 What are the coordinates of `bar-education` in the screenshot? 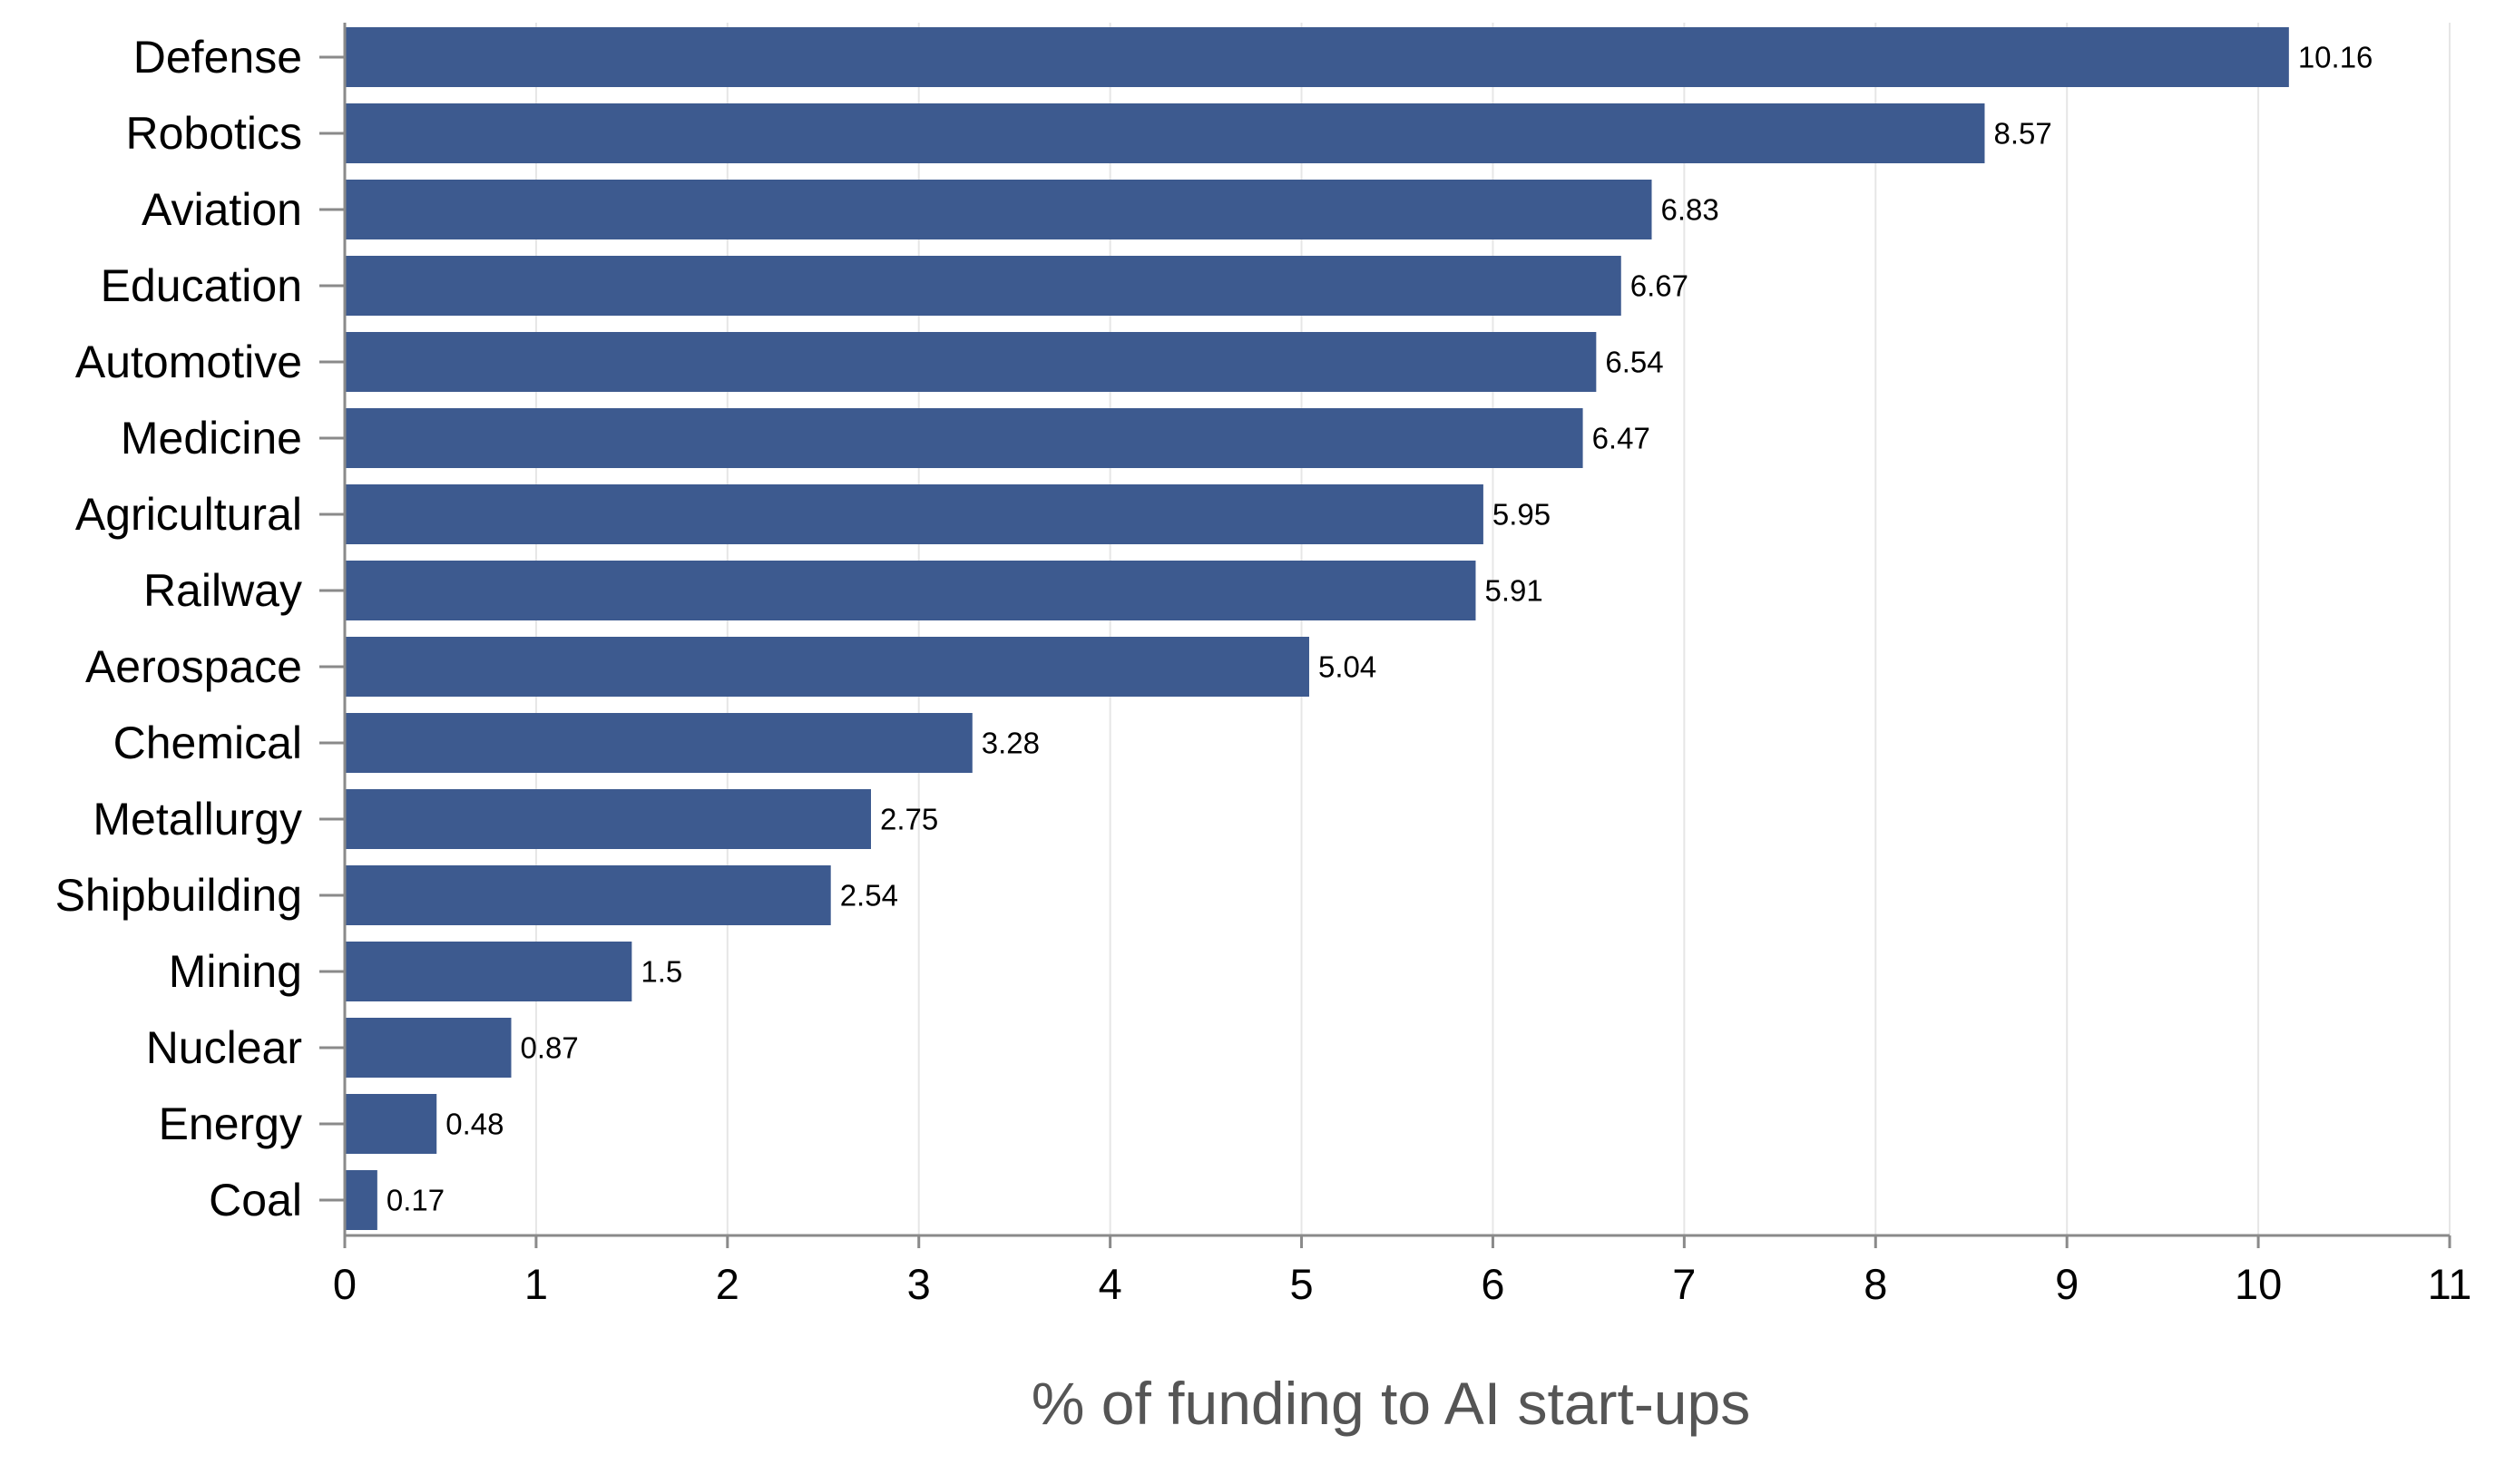 It's located at (983, 286).